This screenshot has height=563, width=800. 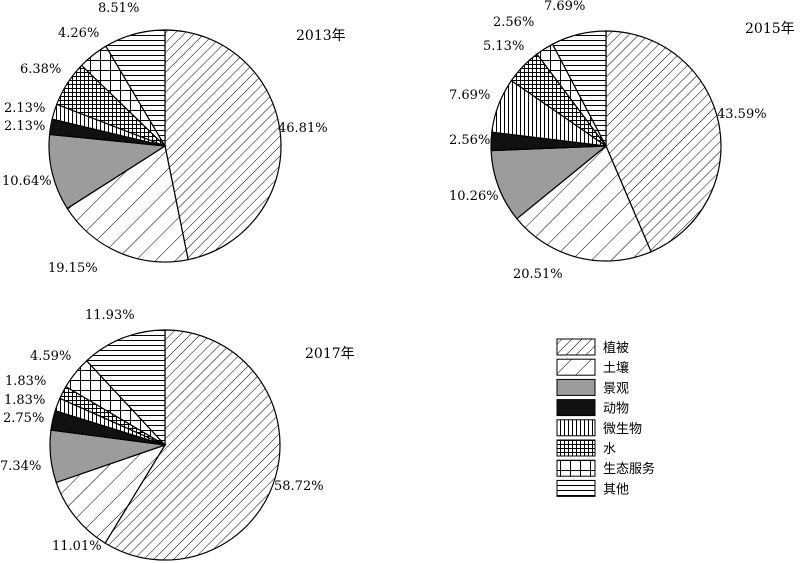 What do you see at coordinates (469, 95) in the screenshot?
I see `slice-label-microbe: 7.69%` at bounding box center [469, 95].